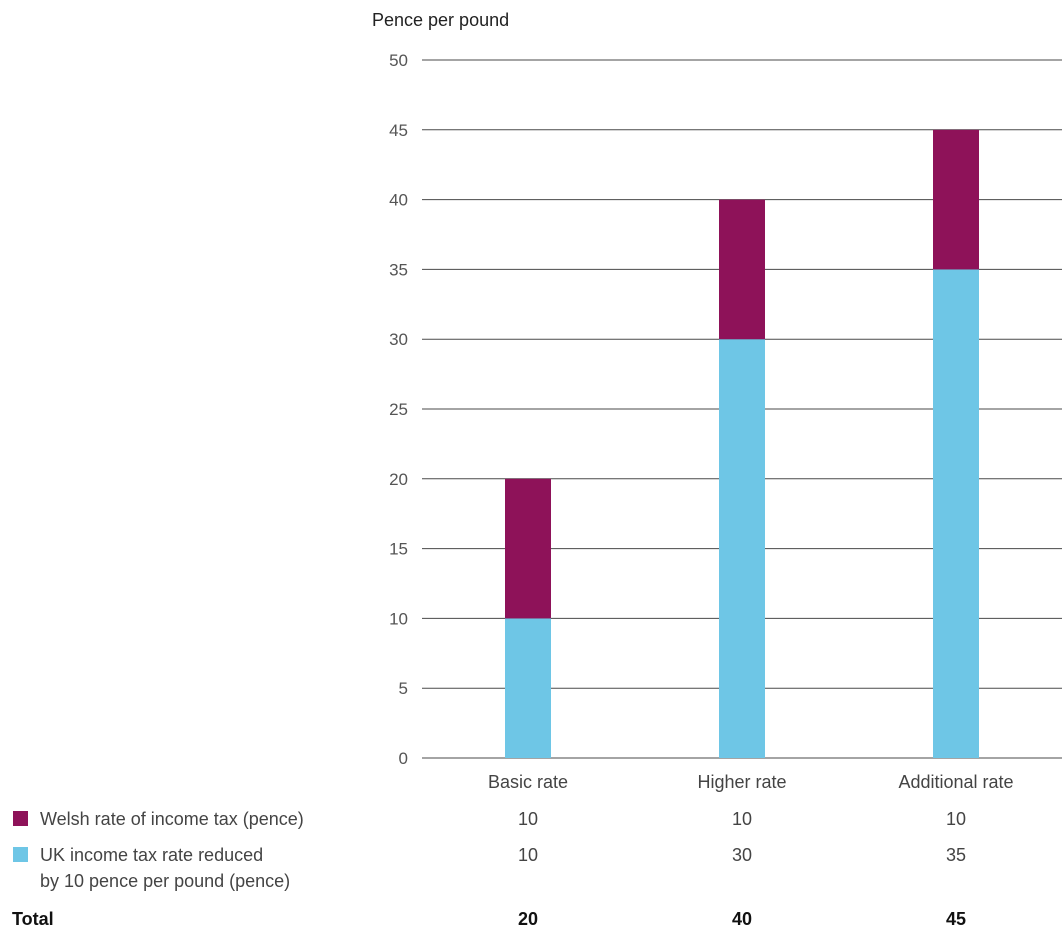 The image size is (1062, 934). What do you see at coordinates (398, 200) in the screenshot?
I see `y-tick-label: 40` at bounding box center [398, 200].